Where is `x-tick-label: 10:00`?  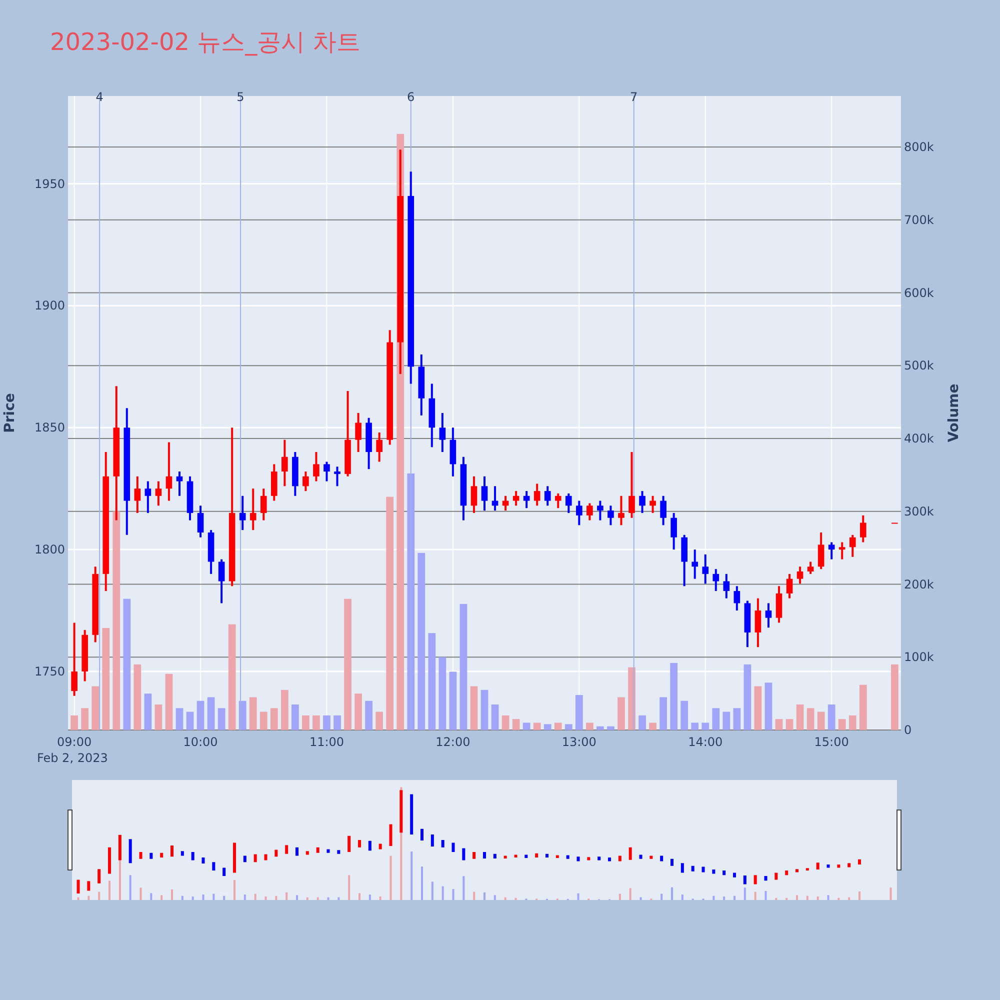
x-tick-label: 10:00 is located at coordinates (200, 742).